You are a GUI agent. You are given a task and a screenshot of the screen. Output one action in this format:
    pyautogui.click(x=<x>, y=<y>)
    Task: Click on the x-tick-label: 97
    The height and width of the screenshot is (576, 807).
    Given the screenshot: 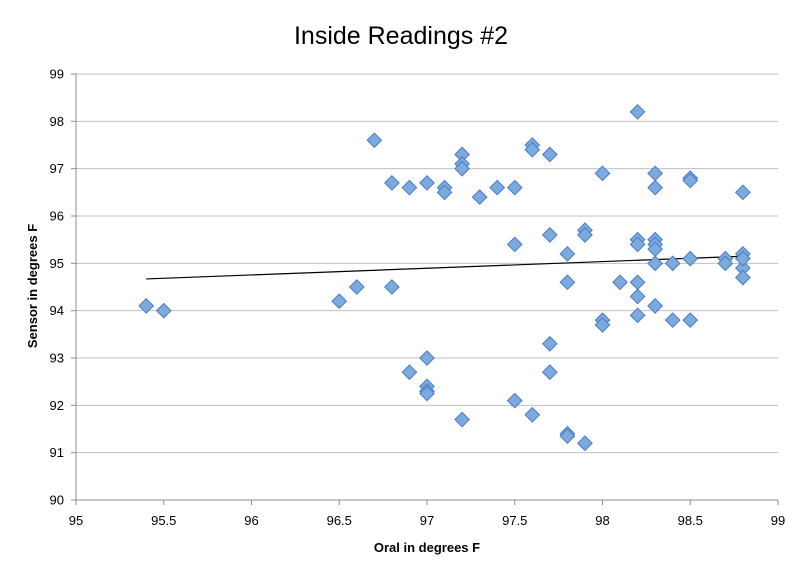 What is the action you would take?
    pyautogui.click(x=427, y=520)
    